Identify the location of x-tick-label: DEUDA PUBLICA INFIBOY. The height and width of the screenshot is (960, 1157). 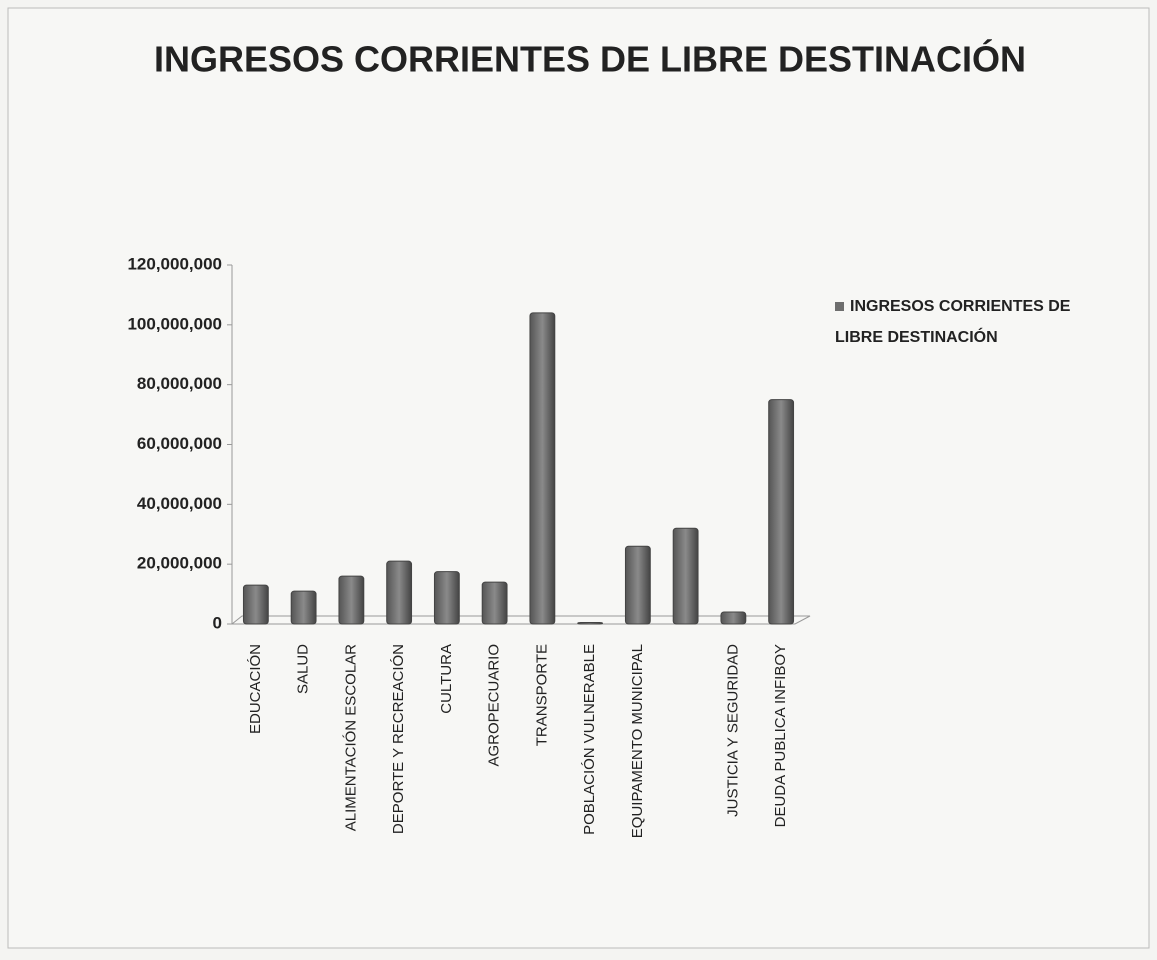
(780, 735).